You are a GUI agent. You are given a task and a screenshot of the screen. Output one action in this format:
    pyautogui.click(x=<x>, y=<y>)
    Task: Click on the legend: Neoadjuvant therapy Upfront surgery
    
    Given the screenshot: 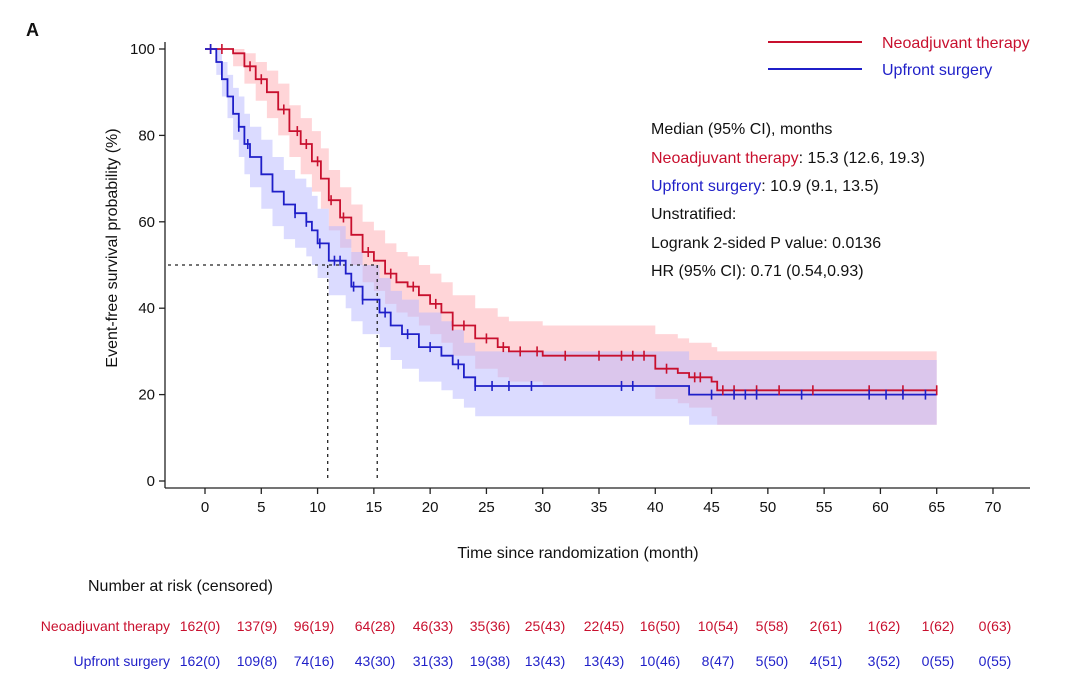 What is the action you would take?
    pyautogui.click(x=899, y=57)
    